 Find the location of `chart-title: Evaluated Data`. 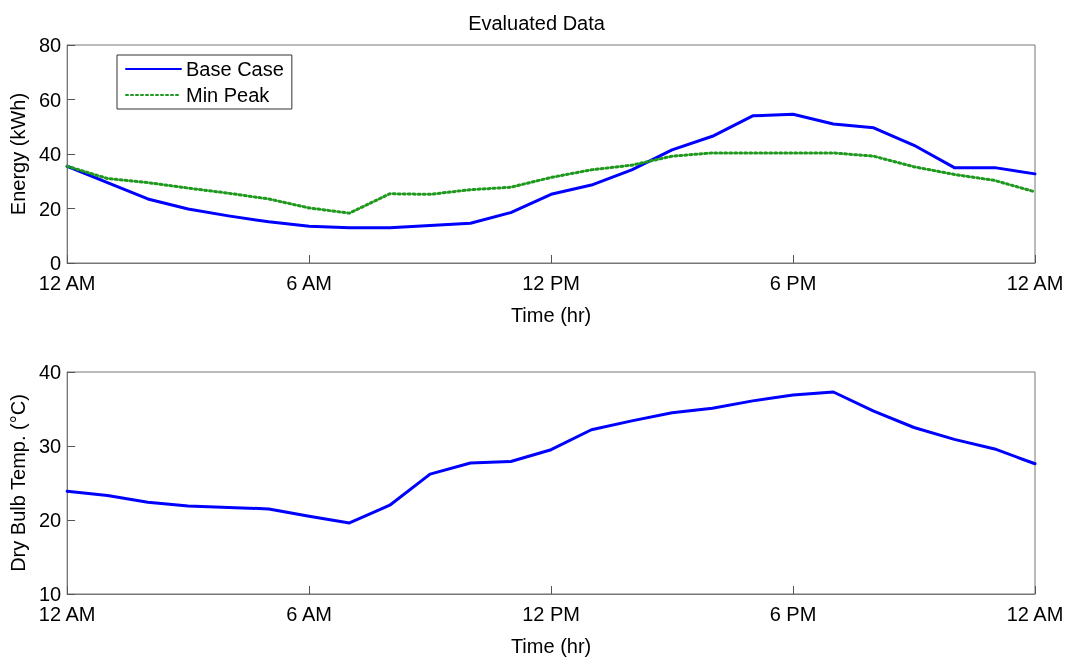

chart-title: Evaluated Data is located at coordinates (537, 23).